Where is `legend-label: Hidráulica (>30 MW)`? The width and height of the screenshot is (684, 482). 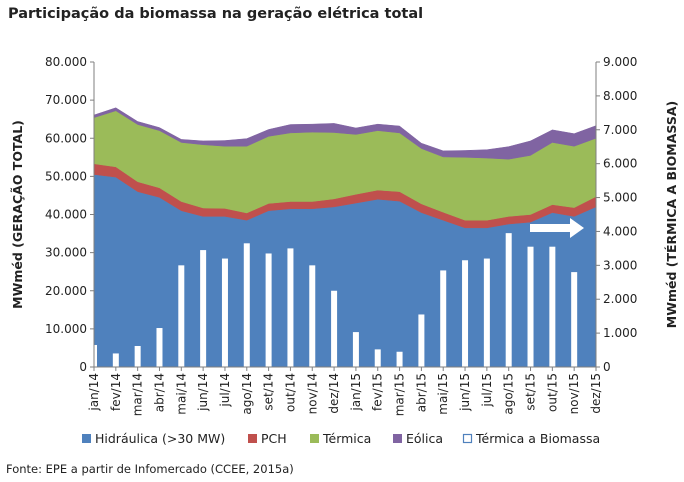
legend-label: Hidráulica (>30 MW) is located at coordinates (160, 438).